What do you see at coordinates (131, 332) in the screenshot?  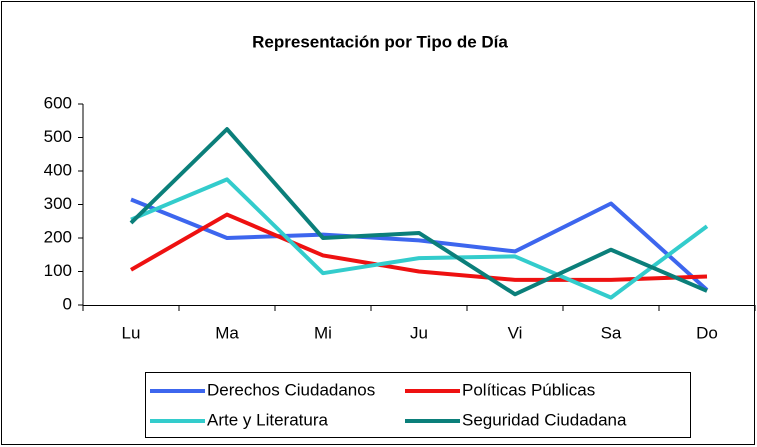 I see `x-tick-label: Lu` at bounding box center [131, 332].